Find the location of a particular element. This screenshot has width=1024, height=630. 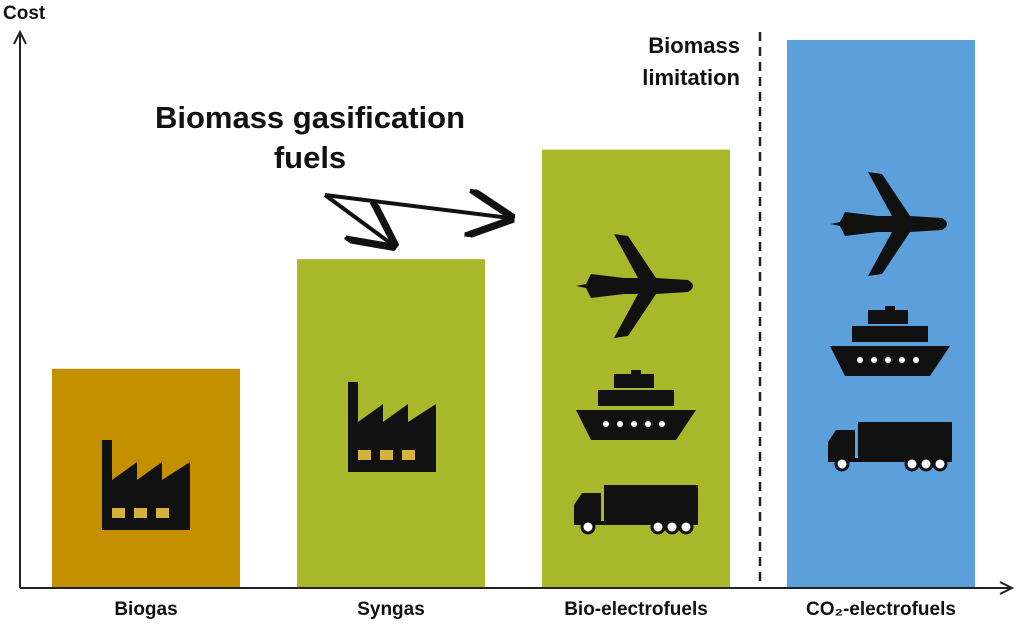

annotation: limitation is located at coordinates (691, 77).